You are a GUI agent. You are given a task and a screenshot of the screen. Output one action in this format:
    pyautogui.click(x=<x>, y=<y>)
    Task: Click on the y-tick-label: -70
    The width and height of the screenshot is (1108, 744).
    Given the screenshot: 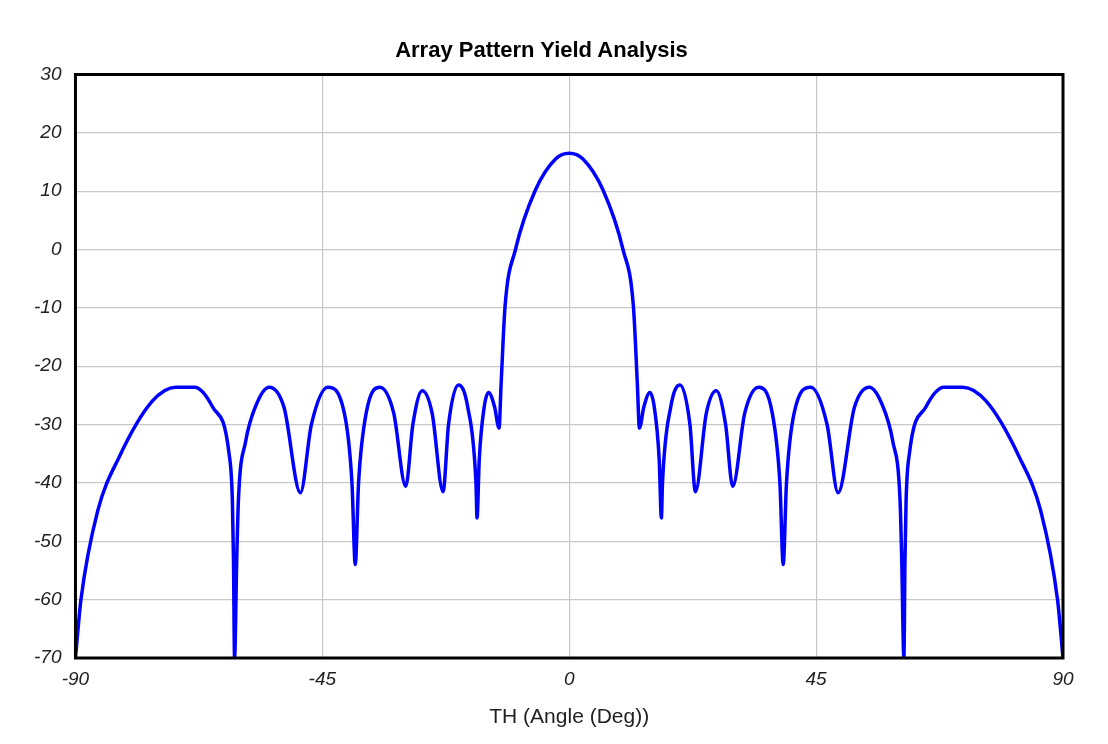 What is the action you would take?
    pyautogui.click(x=47, y=657)
    